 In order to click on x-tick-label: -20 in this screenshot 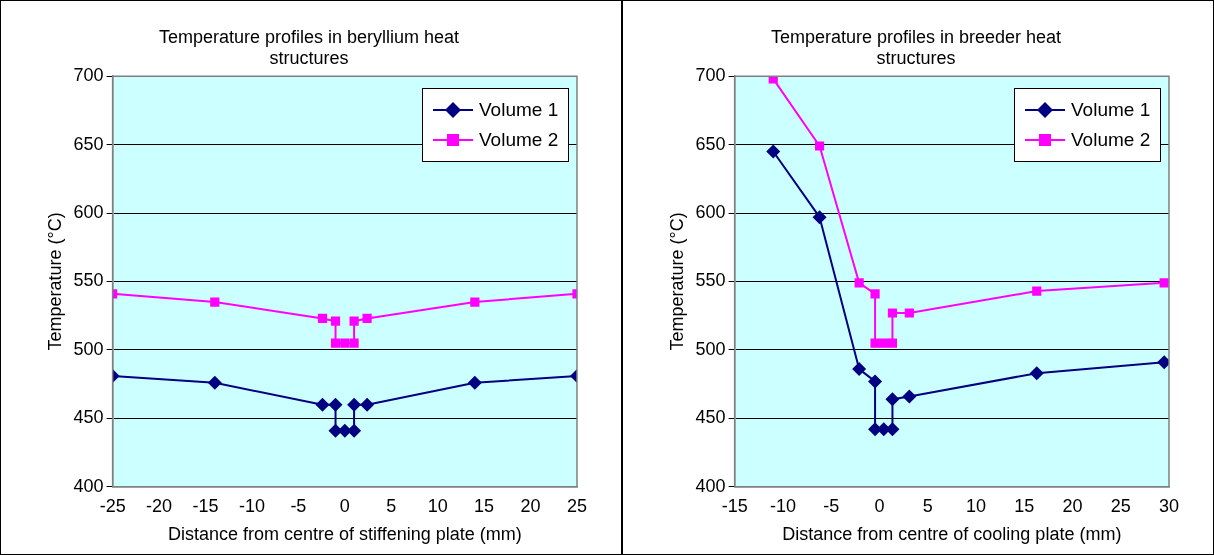, I will do `click(159, 505)`.